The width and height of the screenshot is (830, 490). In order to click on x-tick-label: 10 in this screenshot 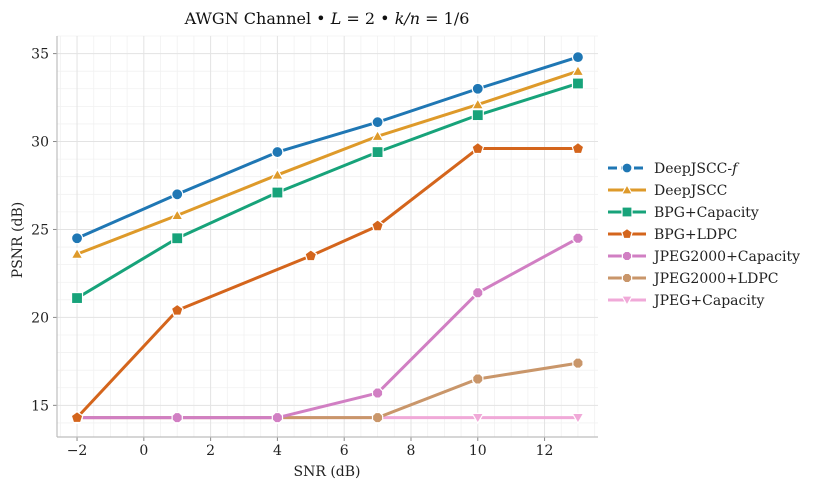, I will do `click(478, 451)`.